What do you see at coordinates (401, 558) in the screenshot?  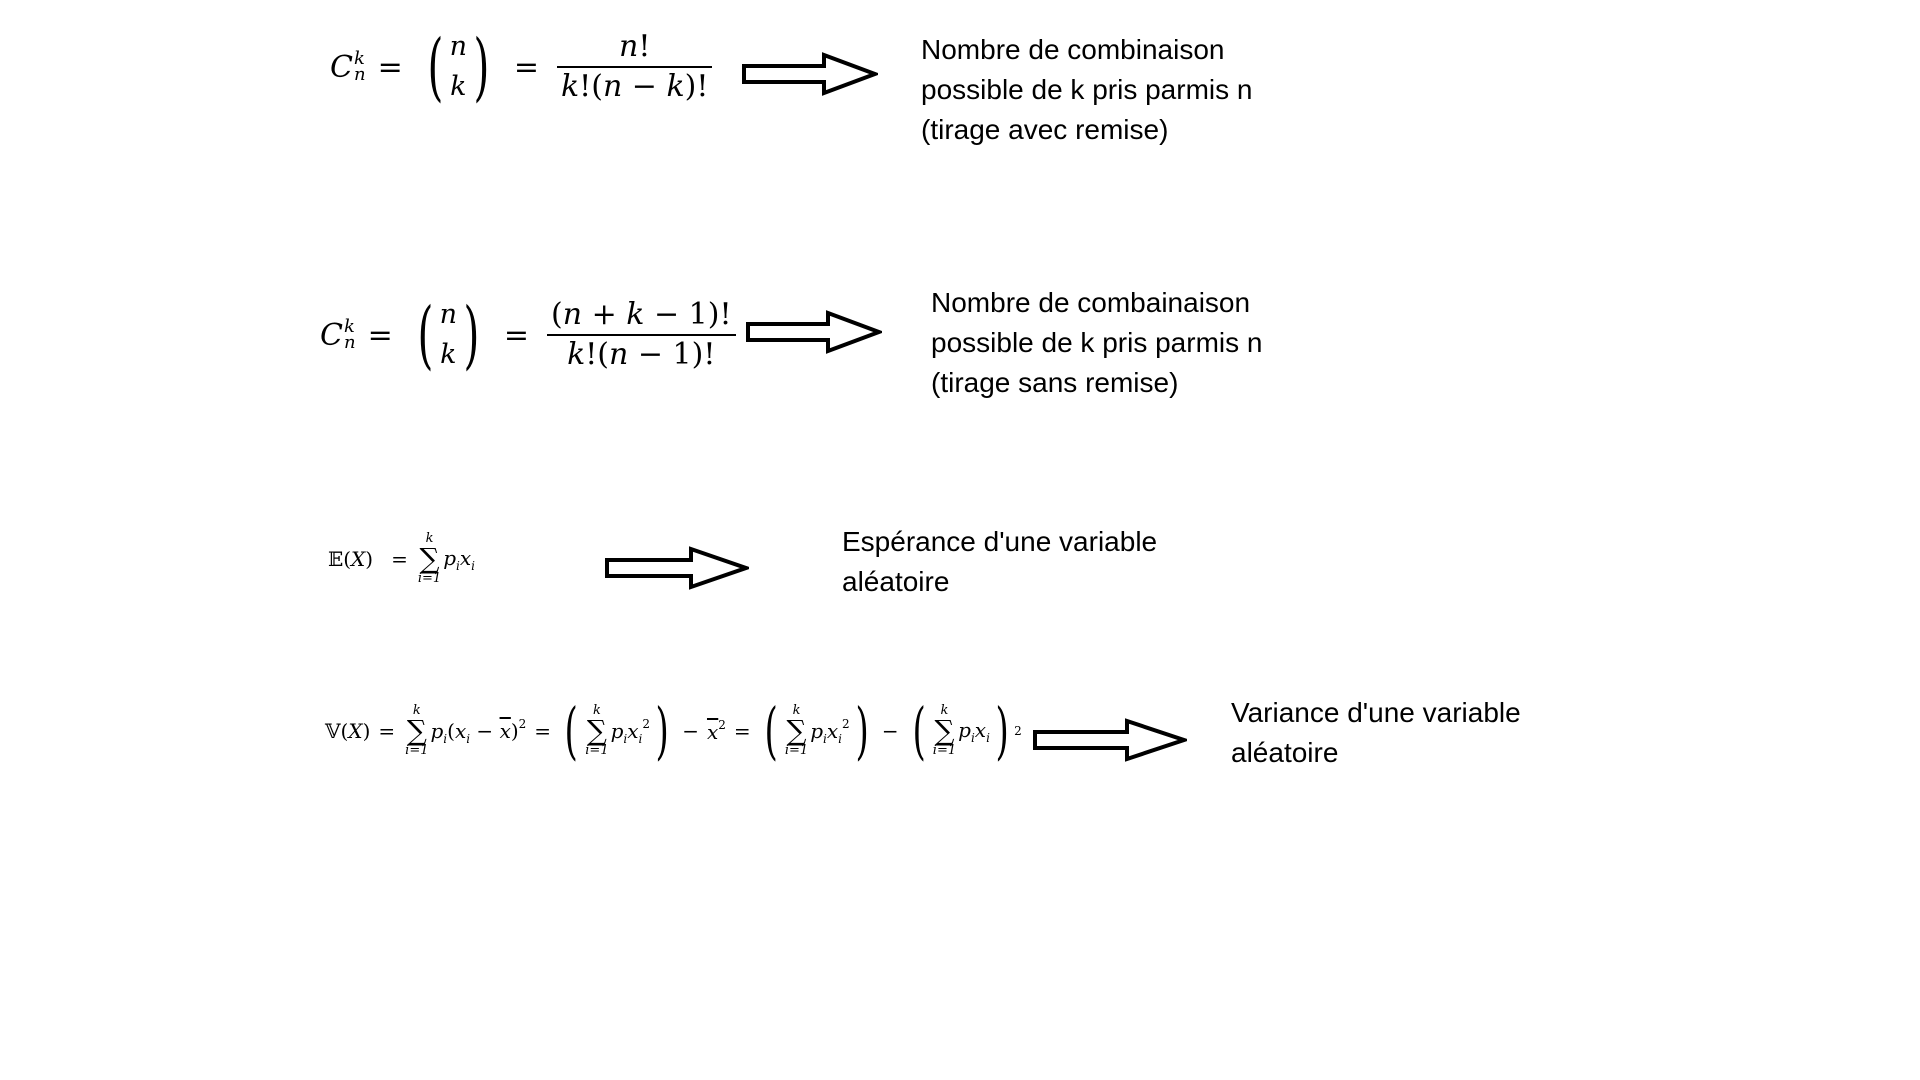 I see `formula-expectation: 𝔼(X) = k ∑ i=1 pixi` at bounding box center [401, 558].